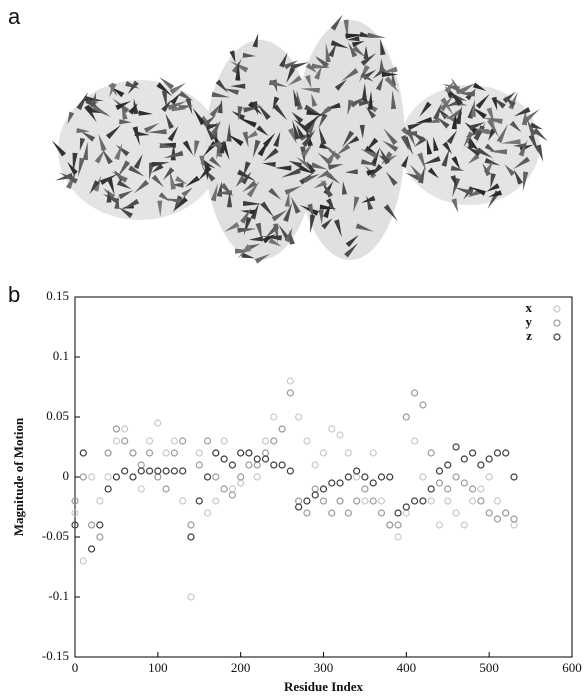 The height and width of the screenshot is (696, 586). I want to click on x-tick-label: 600, so click(572, 667).